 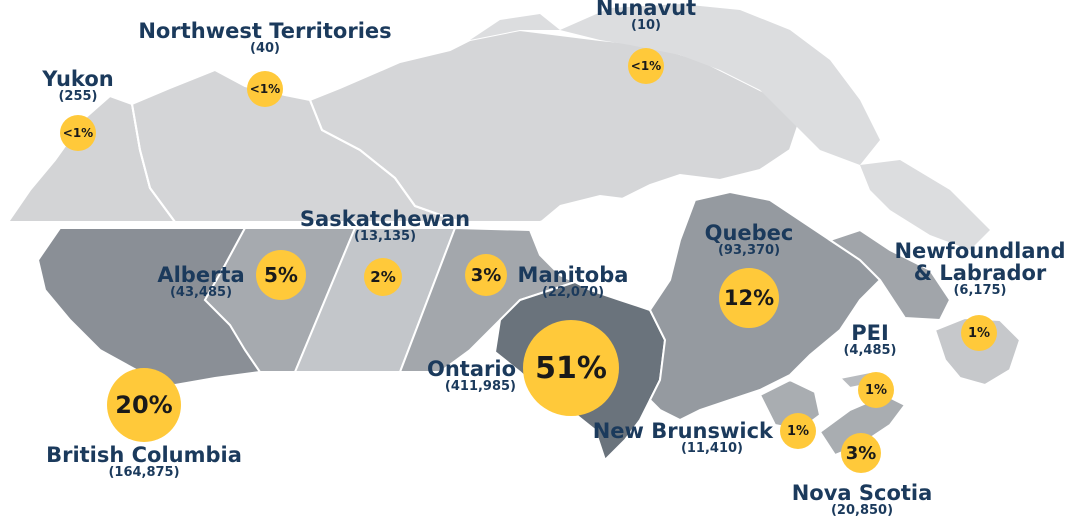 What do you see at coordinates (281, 275) in the screenshot?
I see `share-bubble-alberta: 5%` at bounding box center [281, 275].